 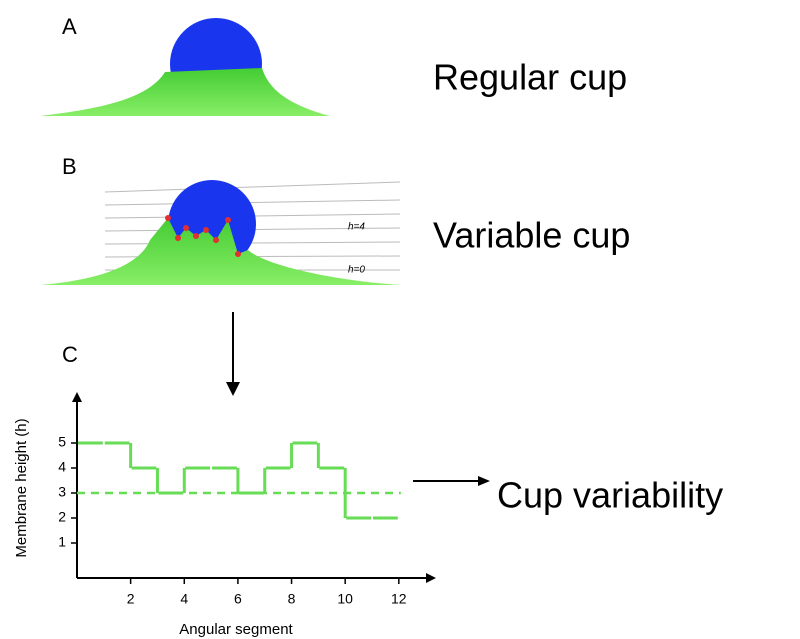 What do you see at coordinates (62, 467) in the screenshot?
I see `y-tick-label: 4` at bounding box center [62, 467].